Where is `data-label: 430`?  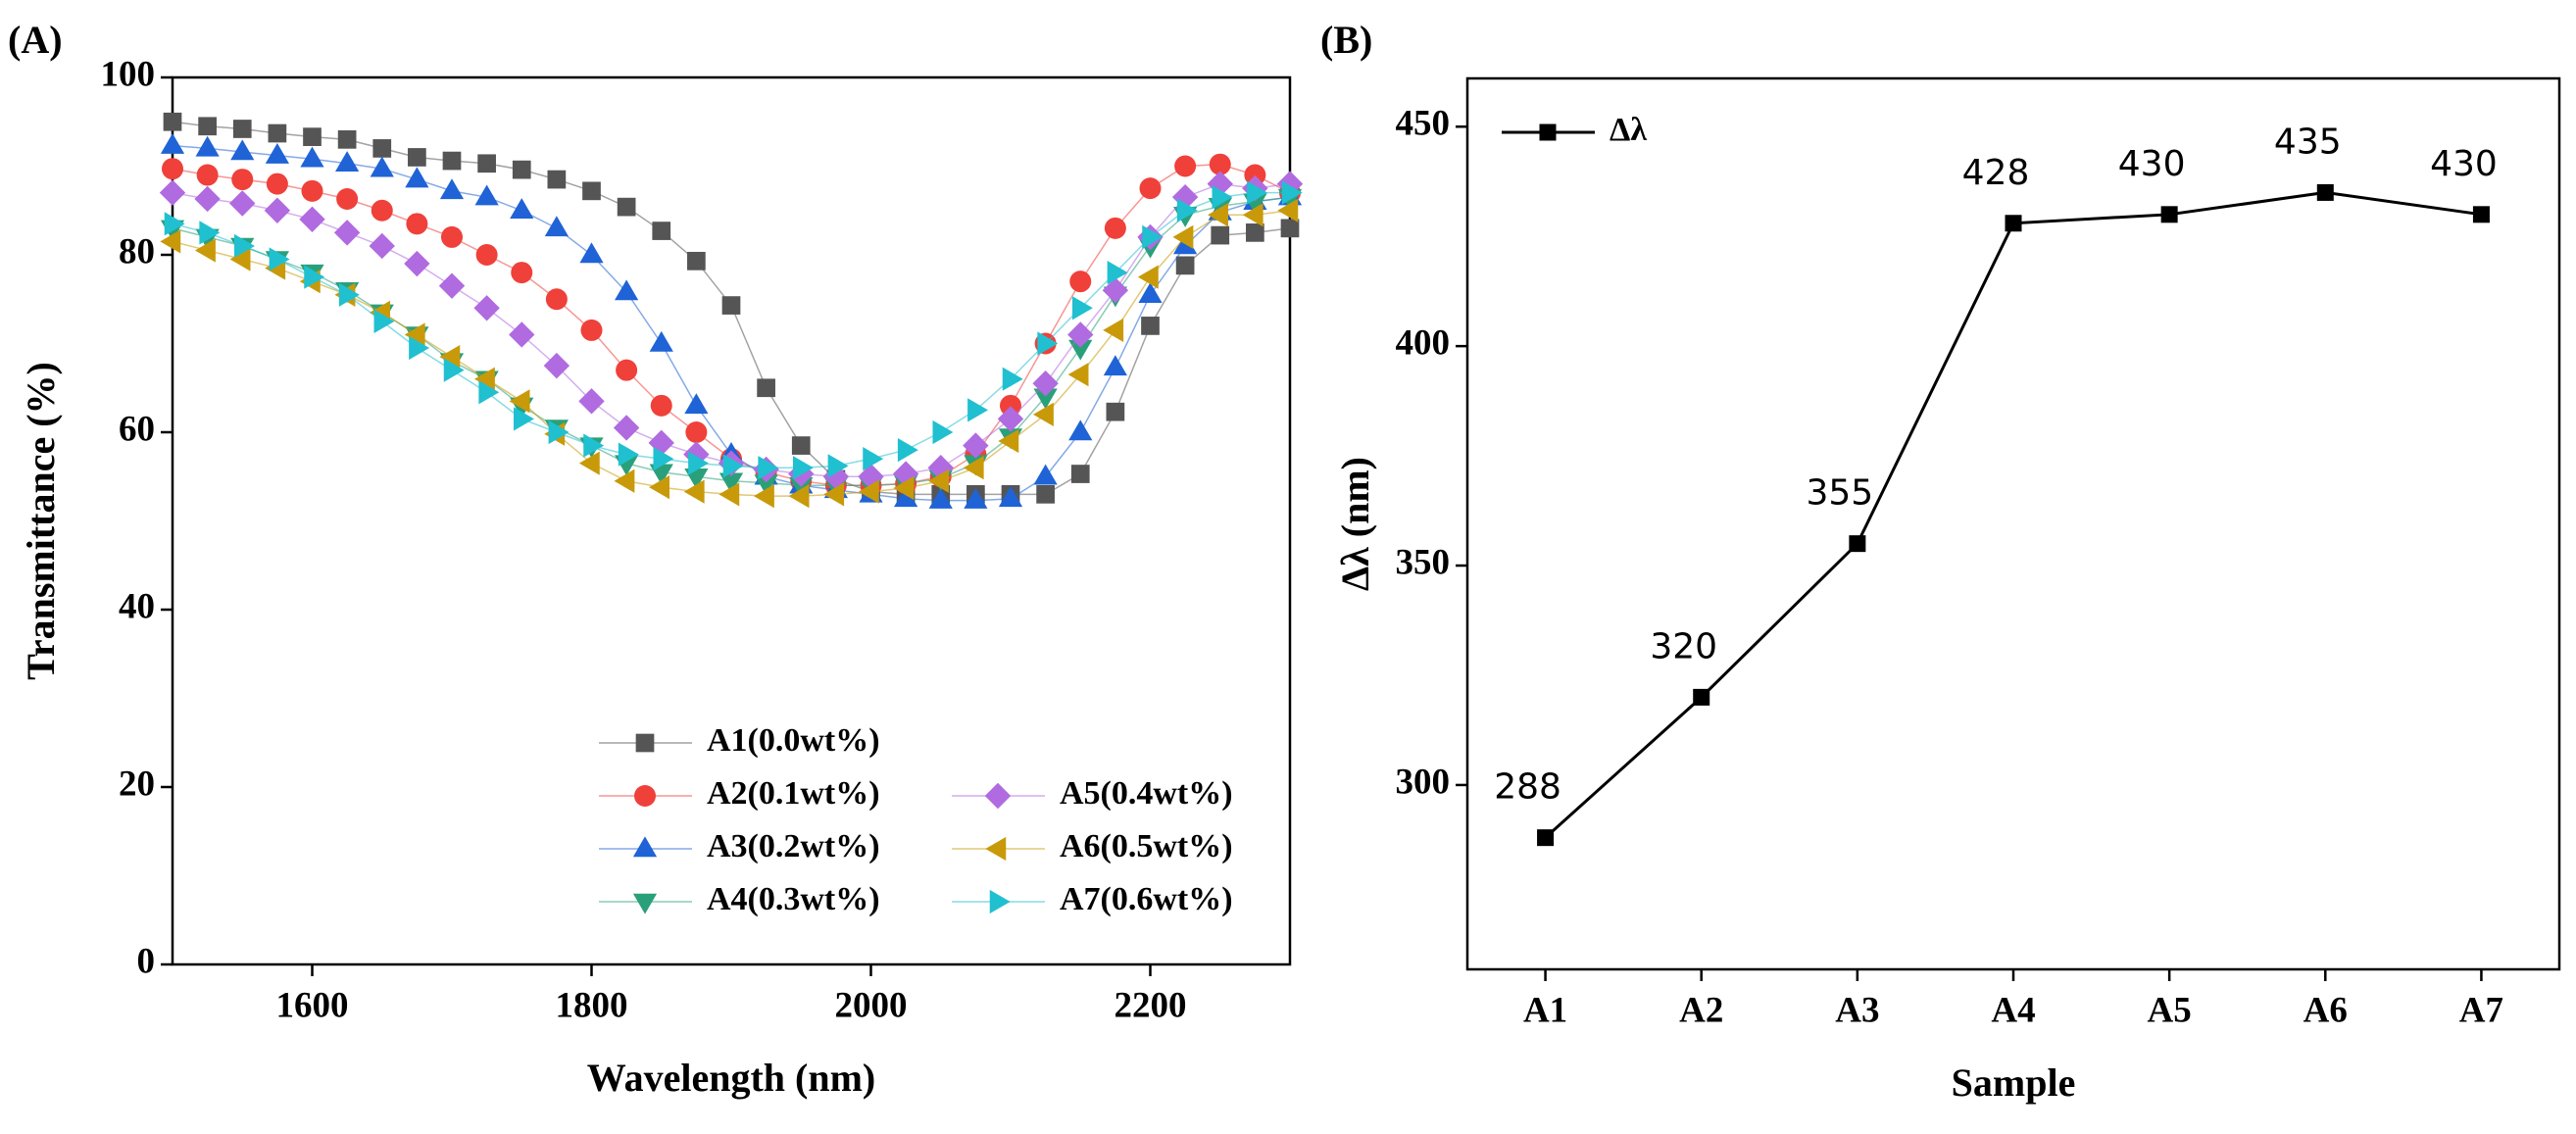 data-label: 430 is located at coordinates (2152, 164).